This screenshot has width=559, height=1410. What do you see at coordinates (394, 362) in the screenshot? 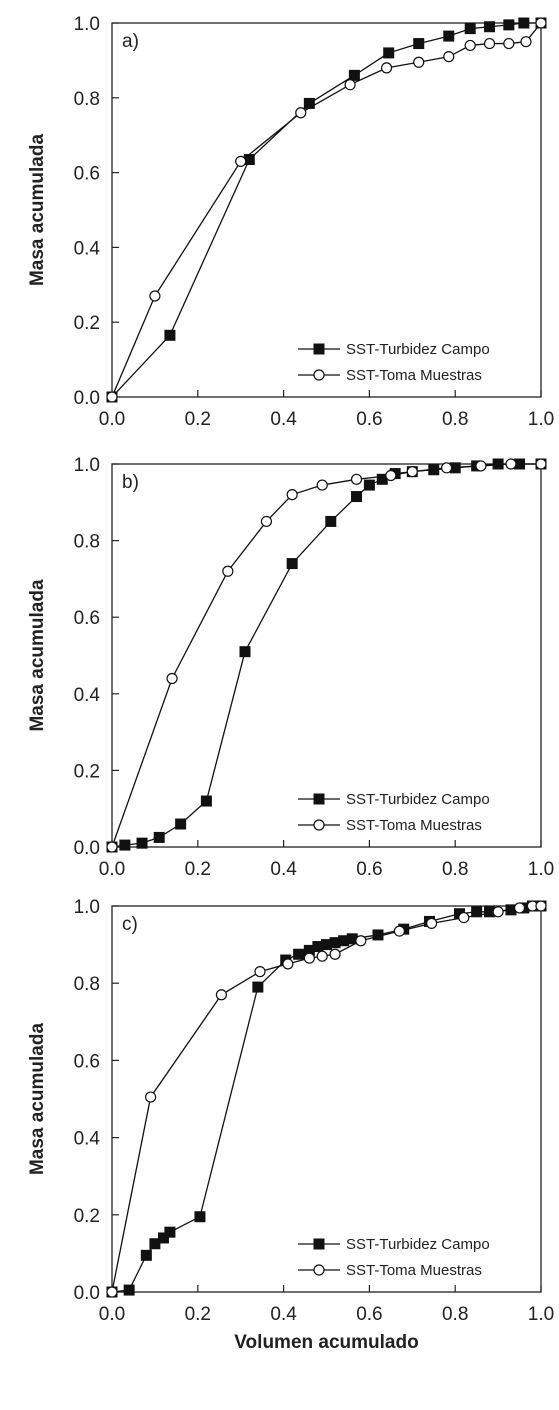
I see `legend: SST-Turbidez Campo SST-Toma Muestras` at bounding box center [394, 362].